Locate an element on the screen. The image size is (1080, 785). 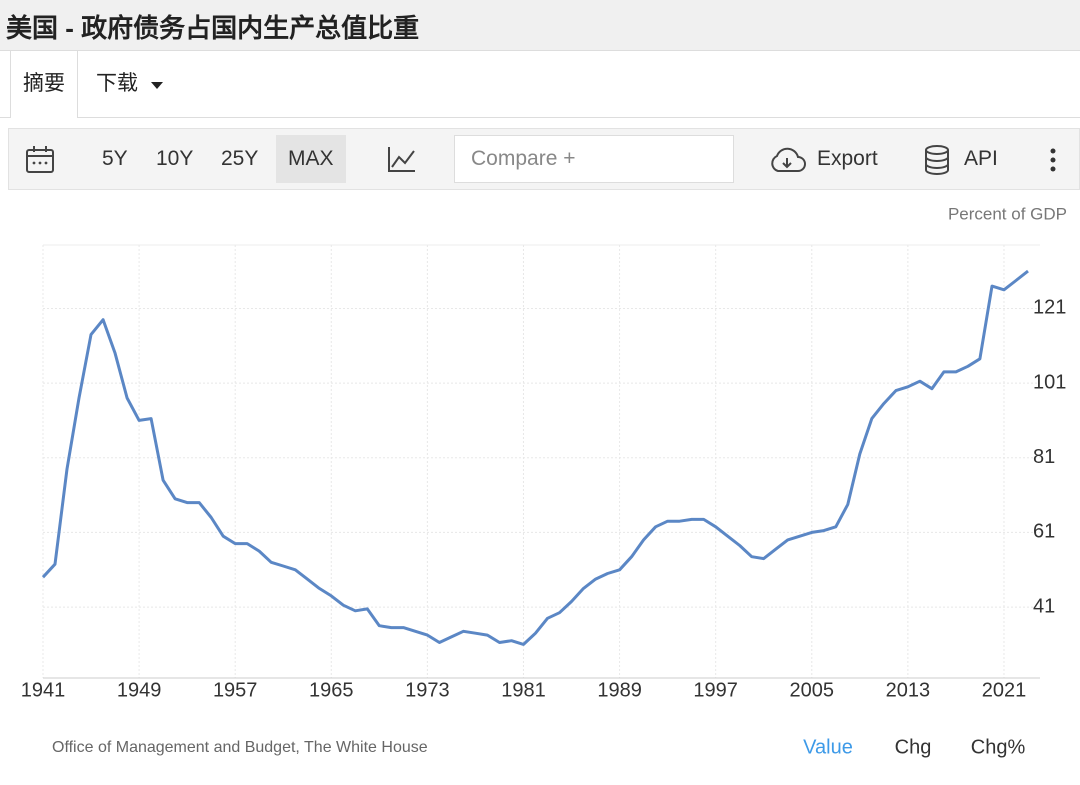
export-button: Export is located at coordinates (847, 158).